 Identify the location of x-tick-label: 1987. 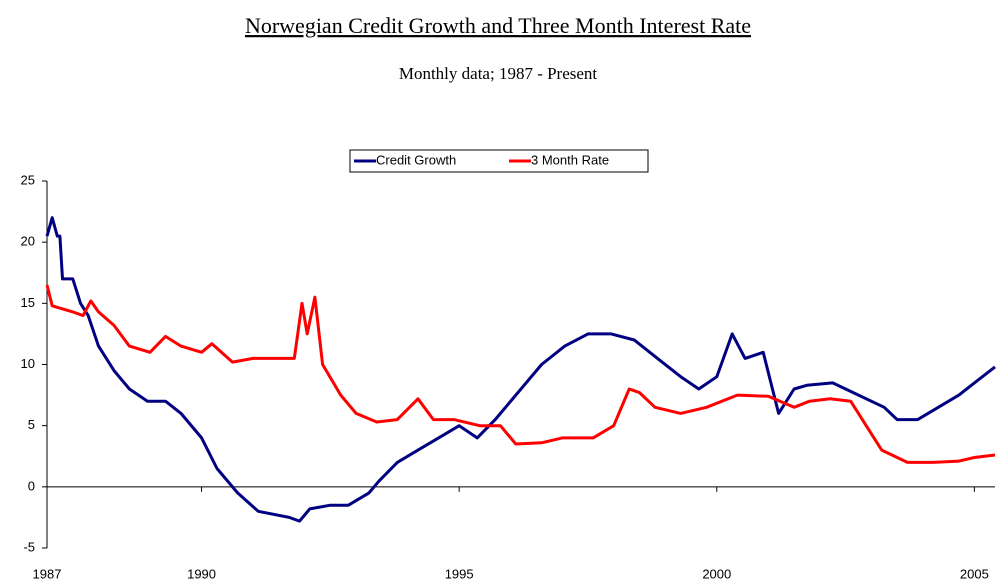
(47, 573).